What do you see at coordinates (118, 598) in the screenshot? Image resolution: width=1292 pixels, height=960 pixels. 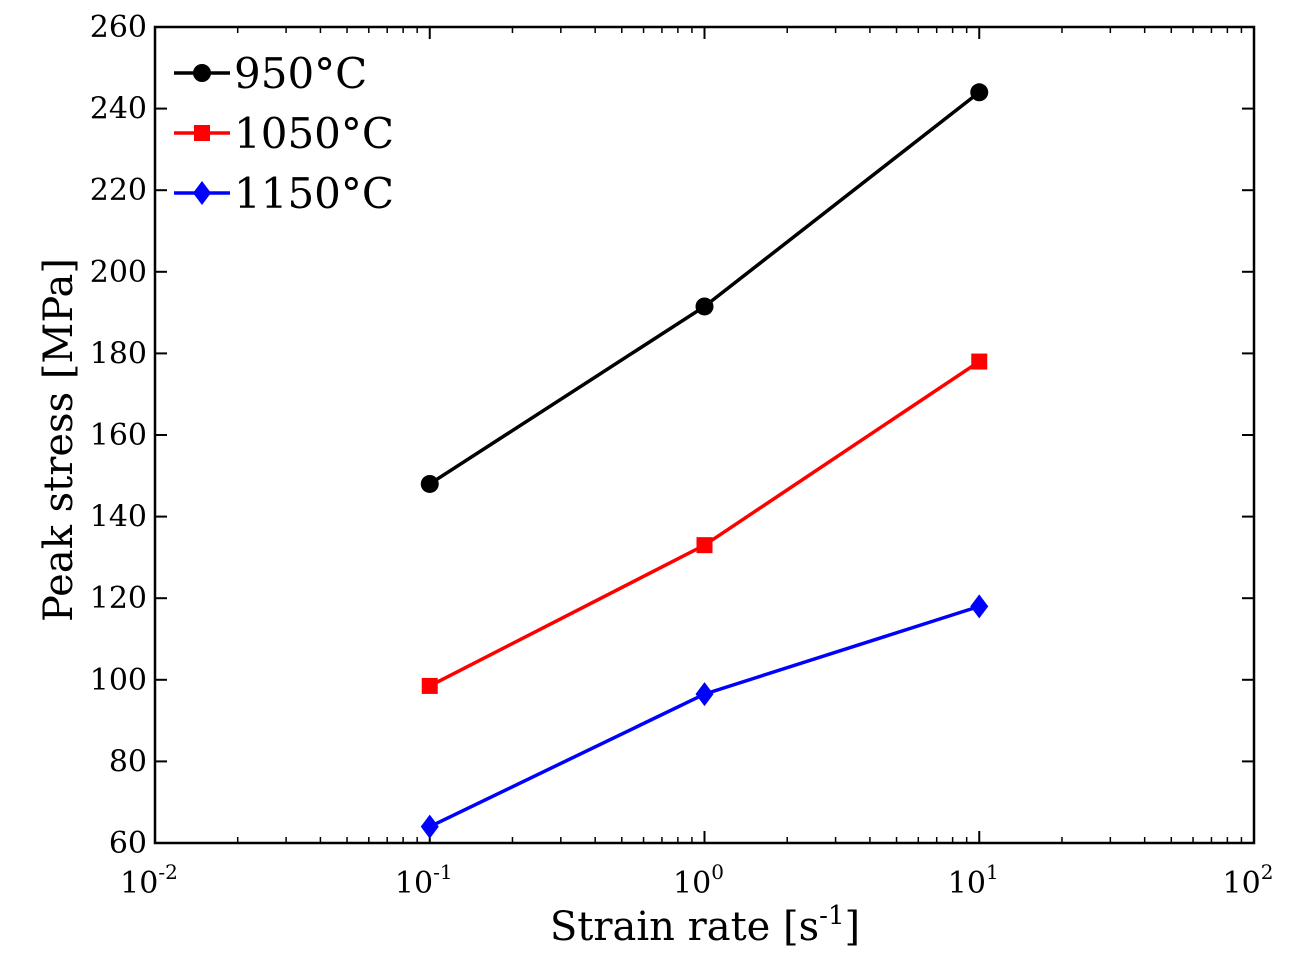 I see `y-tick-label: 120` at bounding box center [118, 598].